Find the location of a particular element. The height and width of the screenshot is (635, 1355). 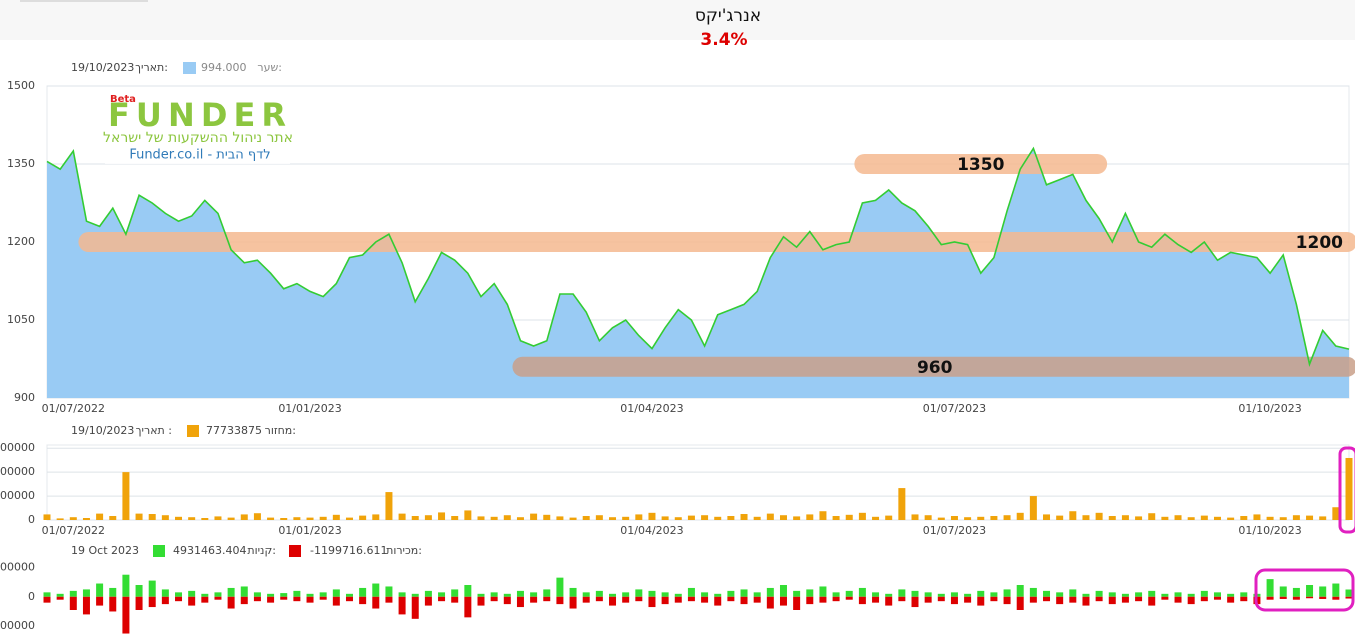

legend-date-label: תאריך : is located at coordinates (154, 430).